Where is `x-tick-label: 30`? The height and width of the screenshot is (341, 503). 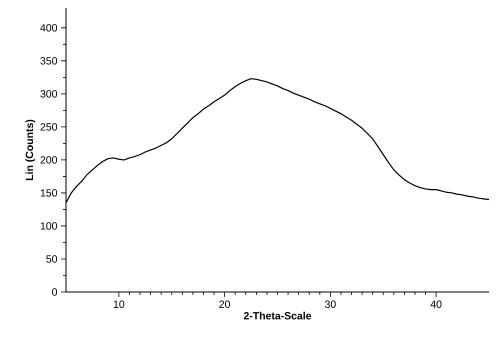
x-tick-label: 30 is located at coordinates (330, 304).